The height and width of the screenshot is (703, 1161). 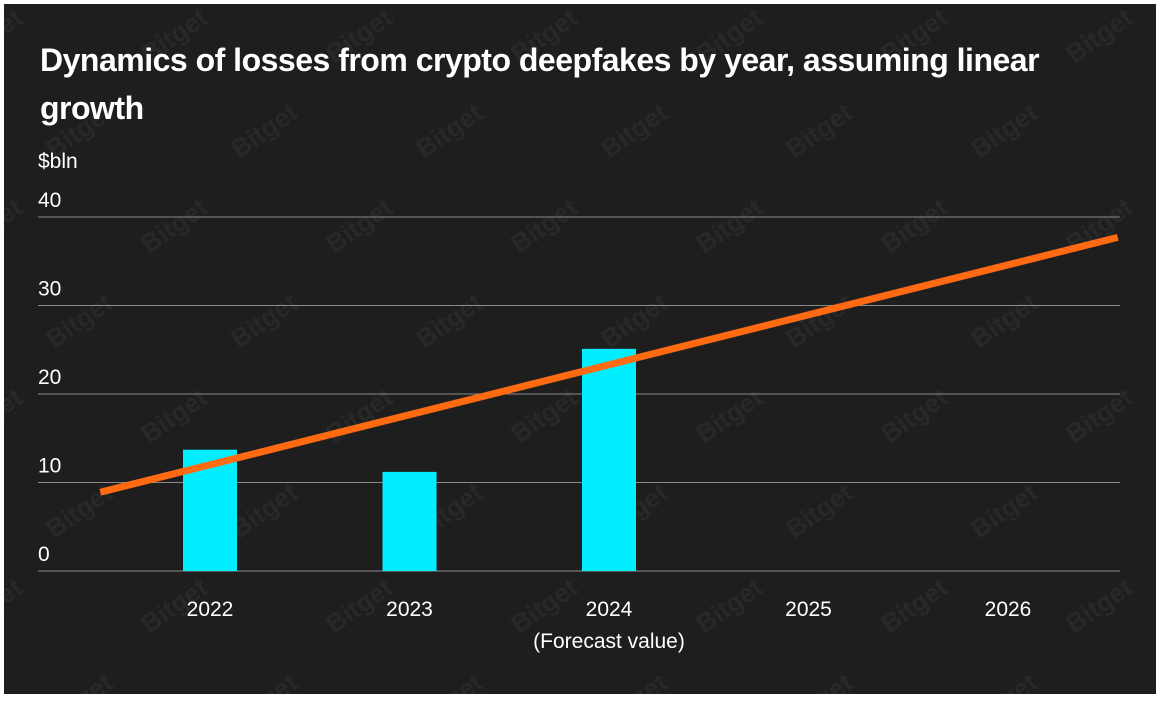 I want to click on x-tick-label: 2022, so click(x=210, y=609).